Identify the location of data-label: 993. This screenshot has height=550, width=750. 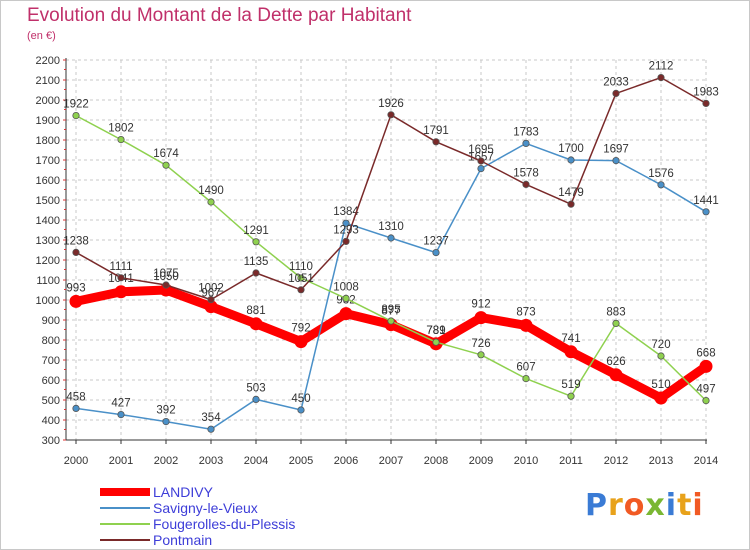
(75, 288).